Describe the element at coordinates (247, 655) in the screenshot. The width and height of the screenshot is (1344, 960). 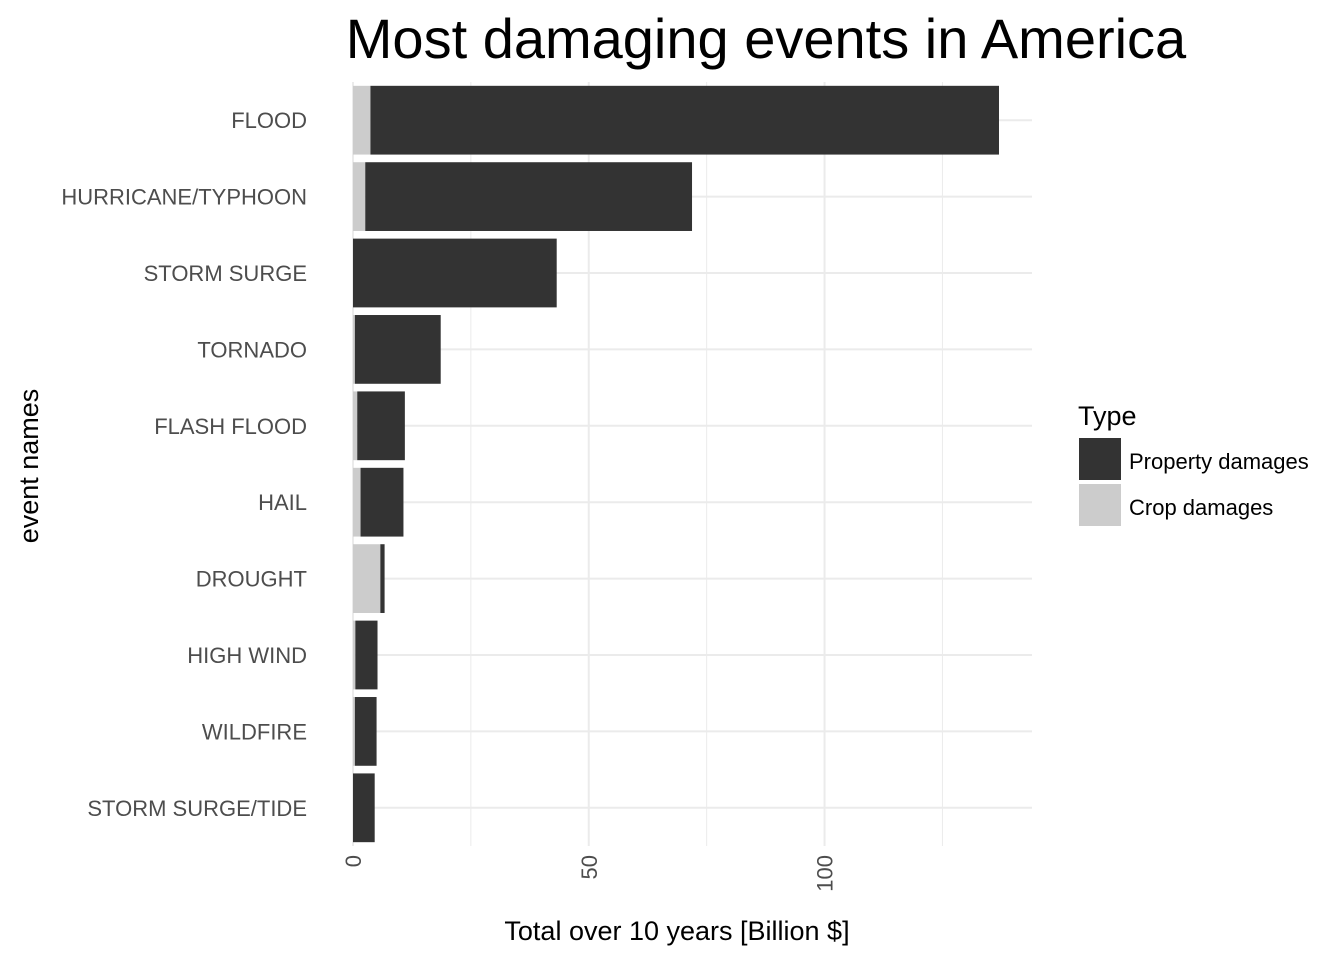
I see `category-label-high-wind: HIGH WIND` at that location.